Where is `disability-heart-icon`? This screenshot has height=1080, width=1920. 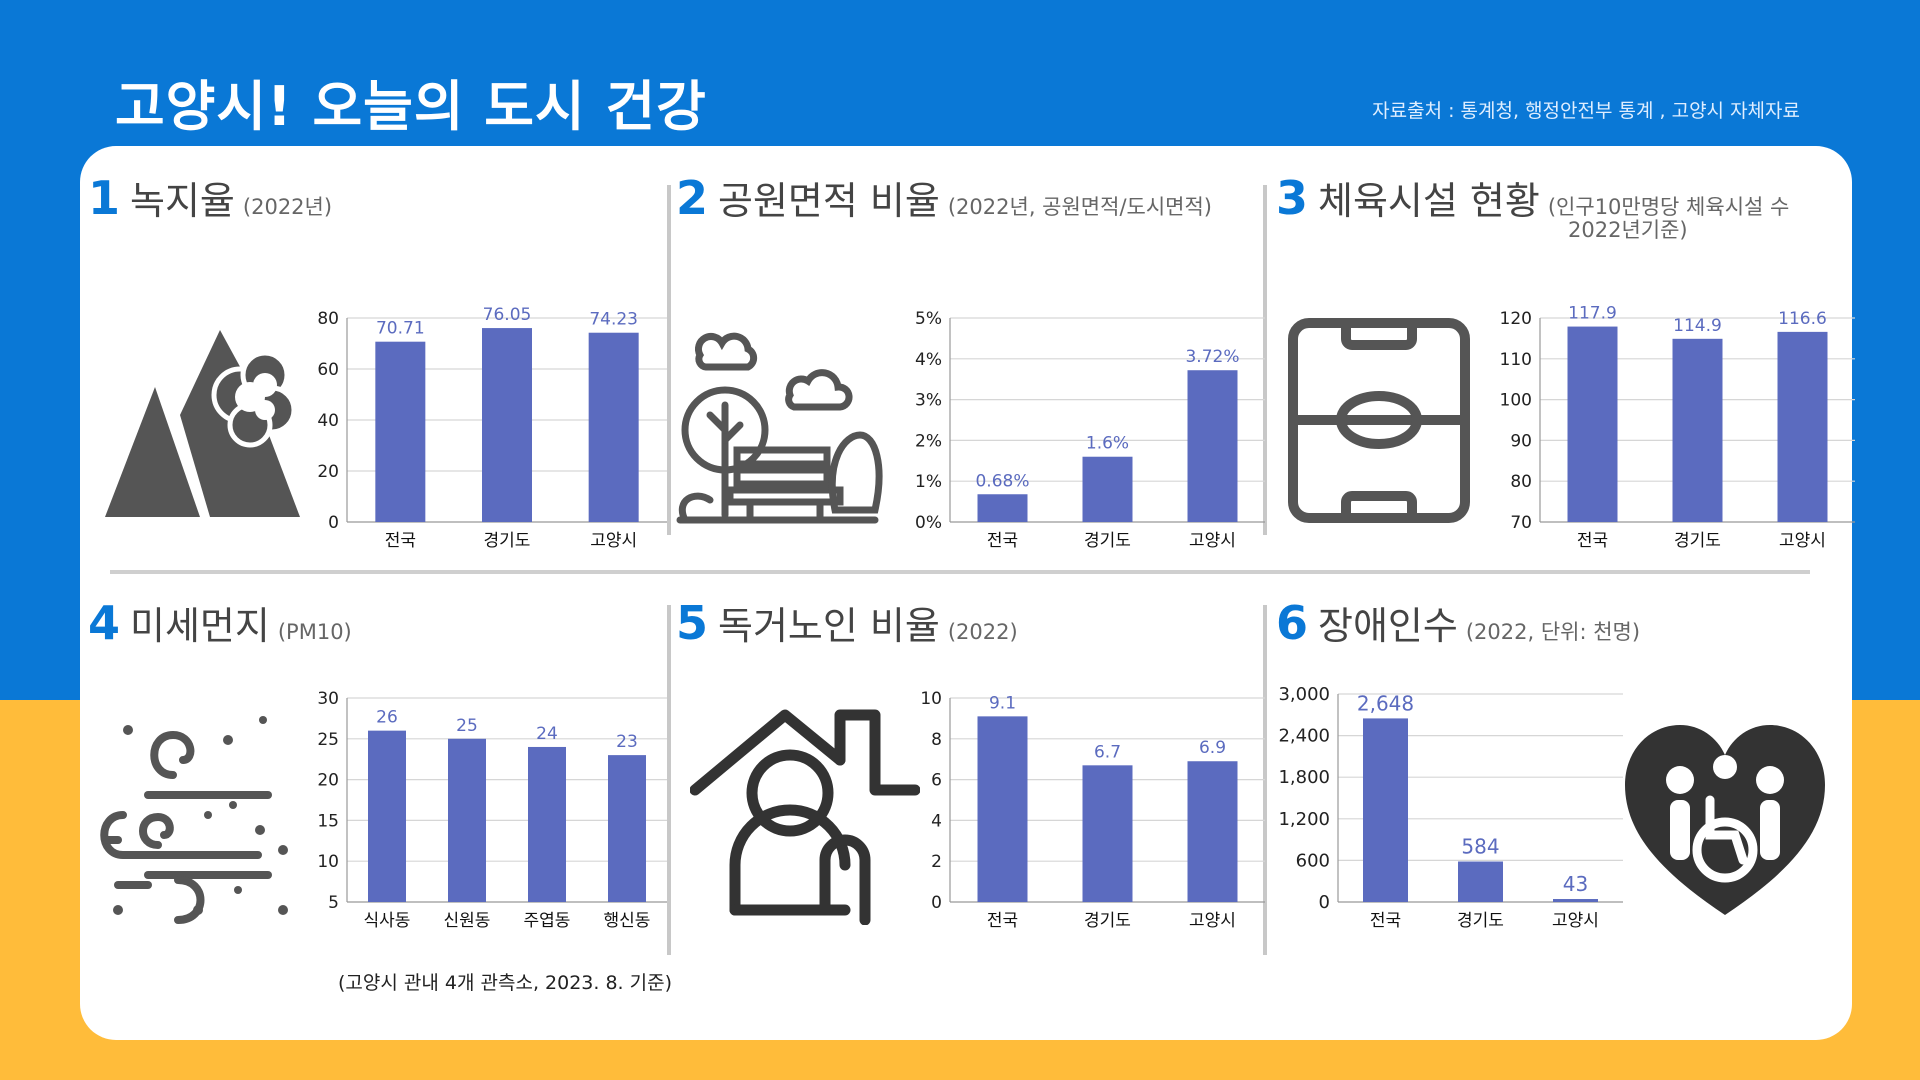
disability-heart-icon is located at coordinates (1725, 820).